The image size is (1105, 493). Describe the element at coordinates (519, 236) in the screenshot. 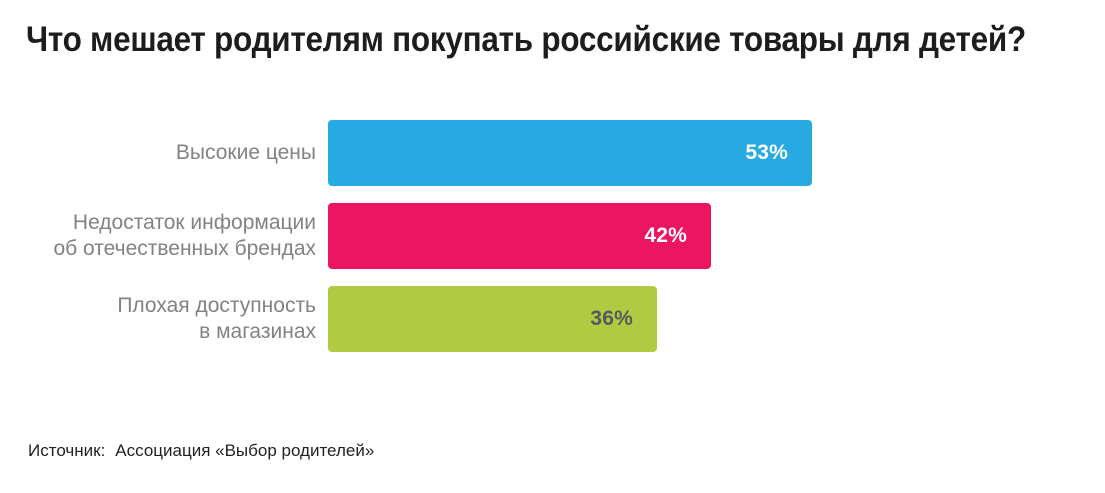

I see `bar-lack-of-information: 42%` at that location.